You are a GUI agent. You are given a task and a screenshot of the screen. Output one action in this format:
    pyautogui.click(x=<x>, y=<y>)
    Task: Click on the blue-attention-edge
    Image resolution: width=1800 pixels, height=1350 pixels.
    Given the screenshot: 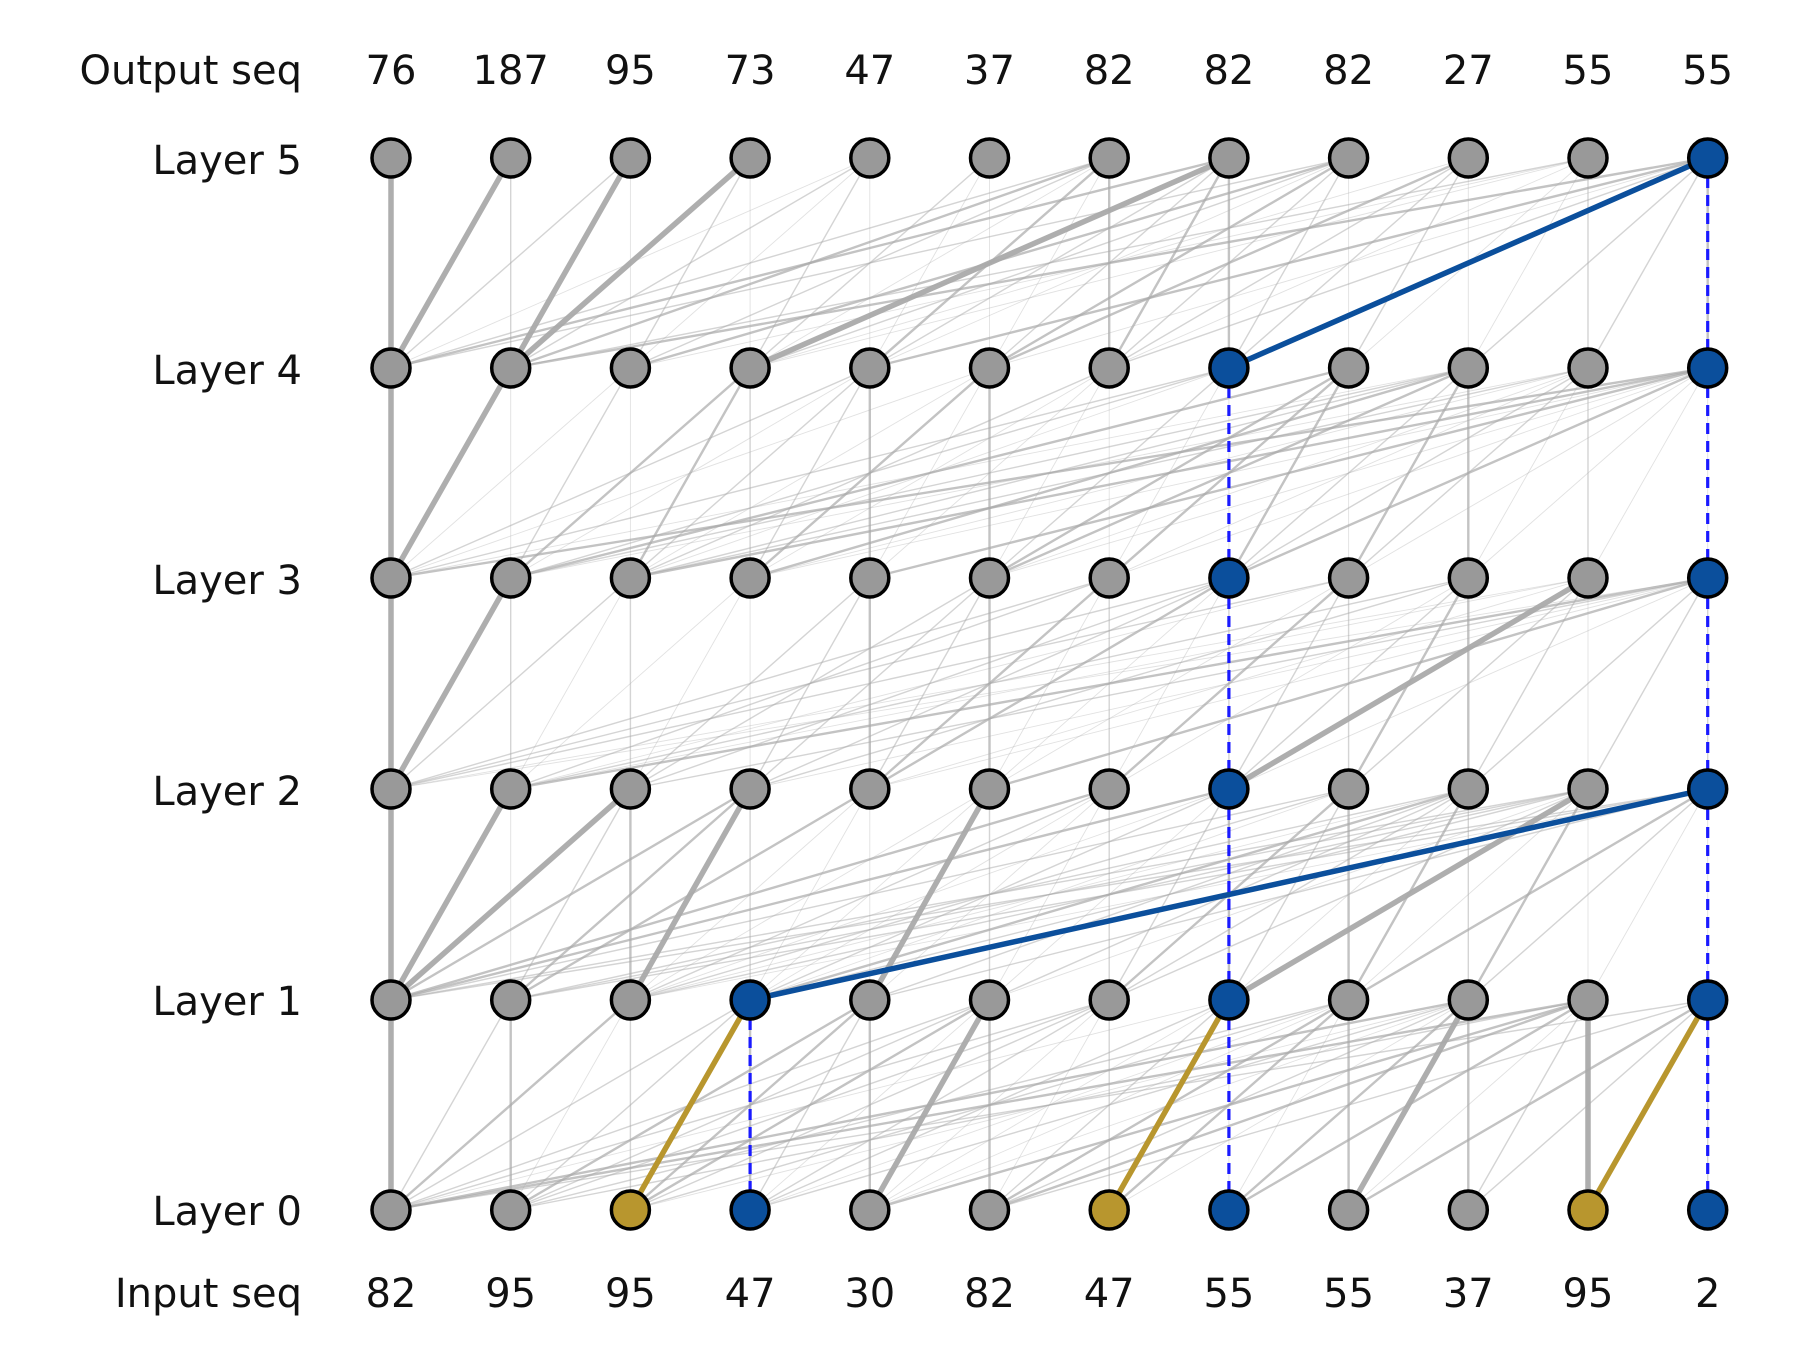 What is the action you would take?
    pyautogui.click(x=1468, y=263)
    